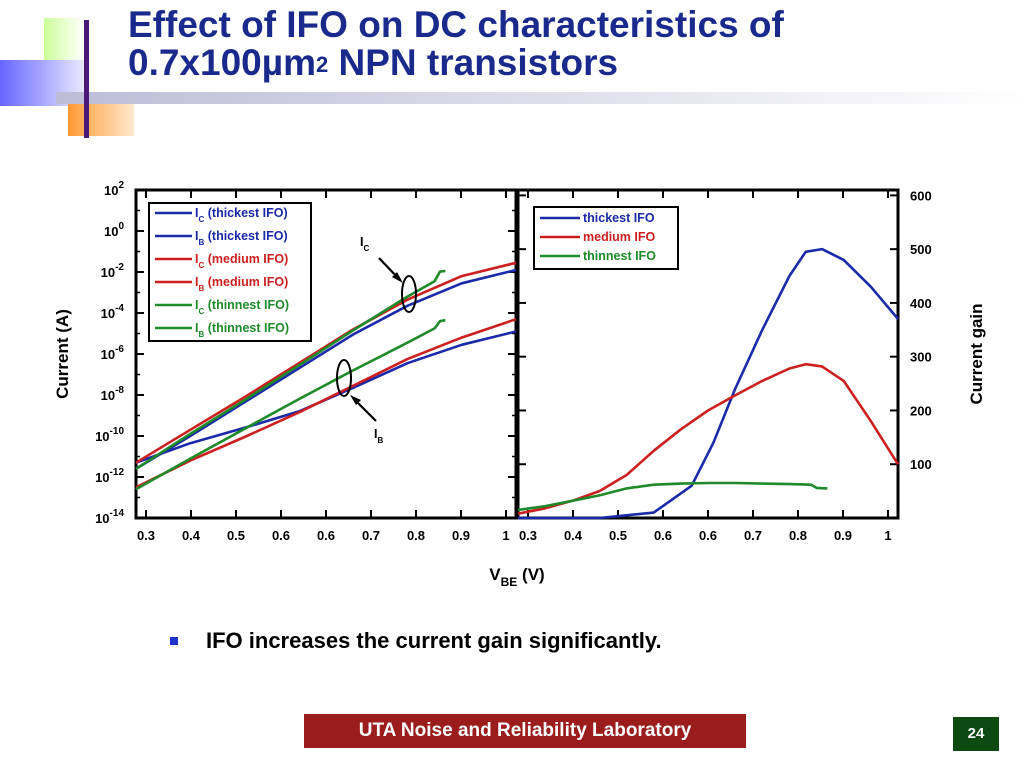 This screenshot has width=1024, height=768. Describe the element at coordinates (798, 535) in the screenshot. I see `right-x-tick-label: 0.8` at that location.